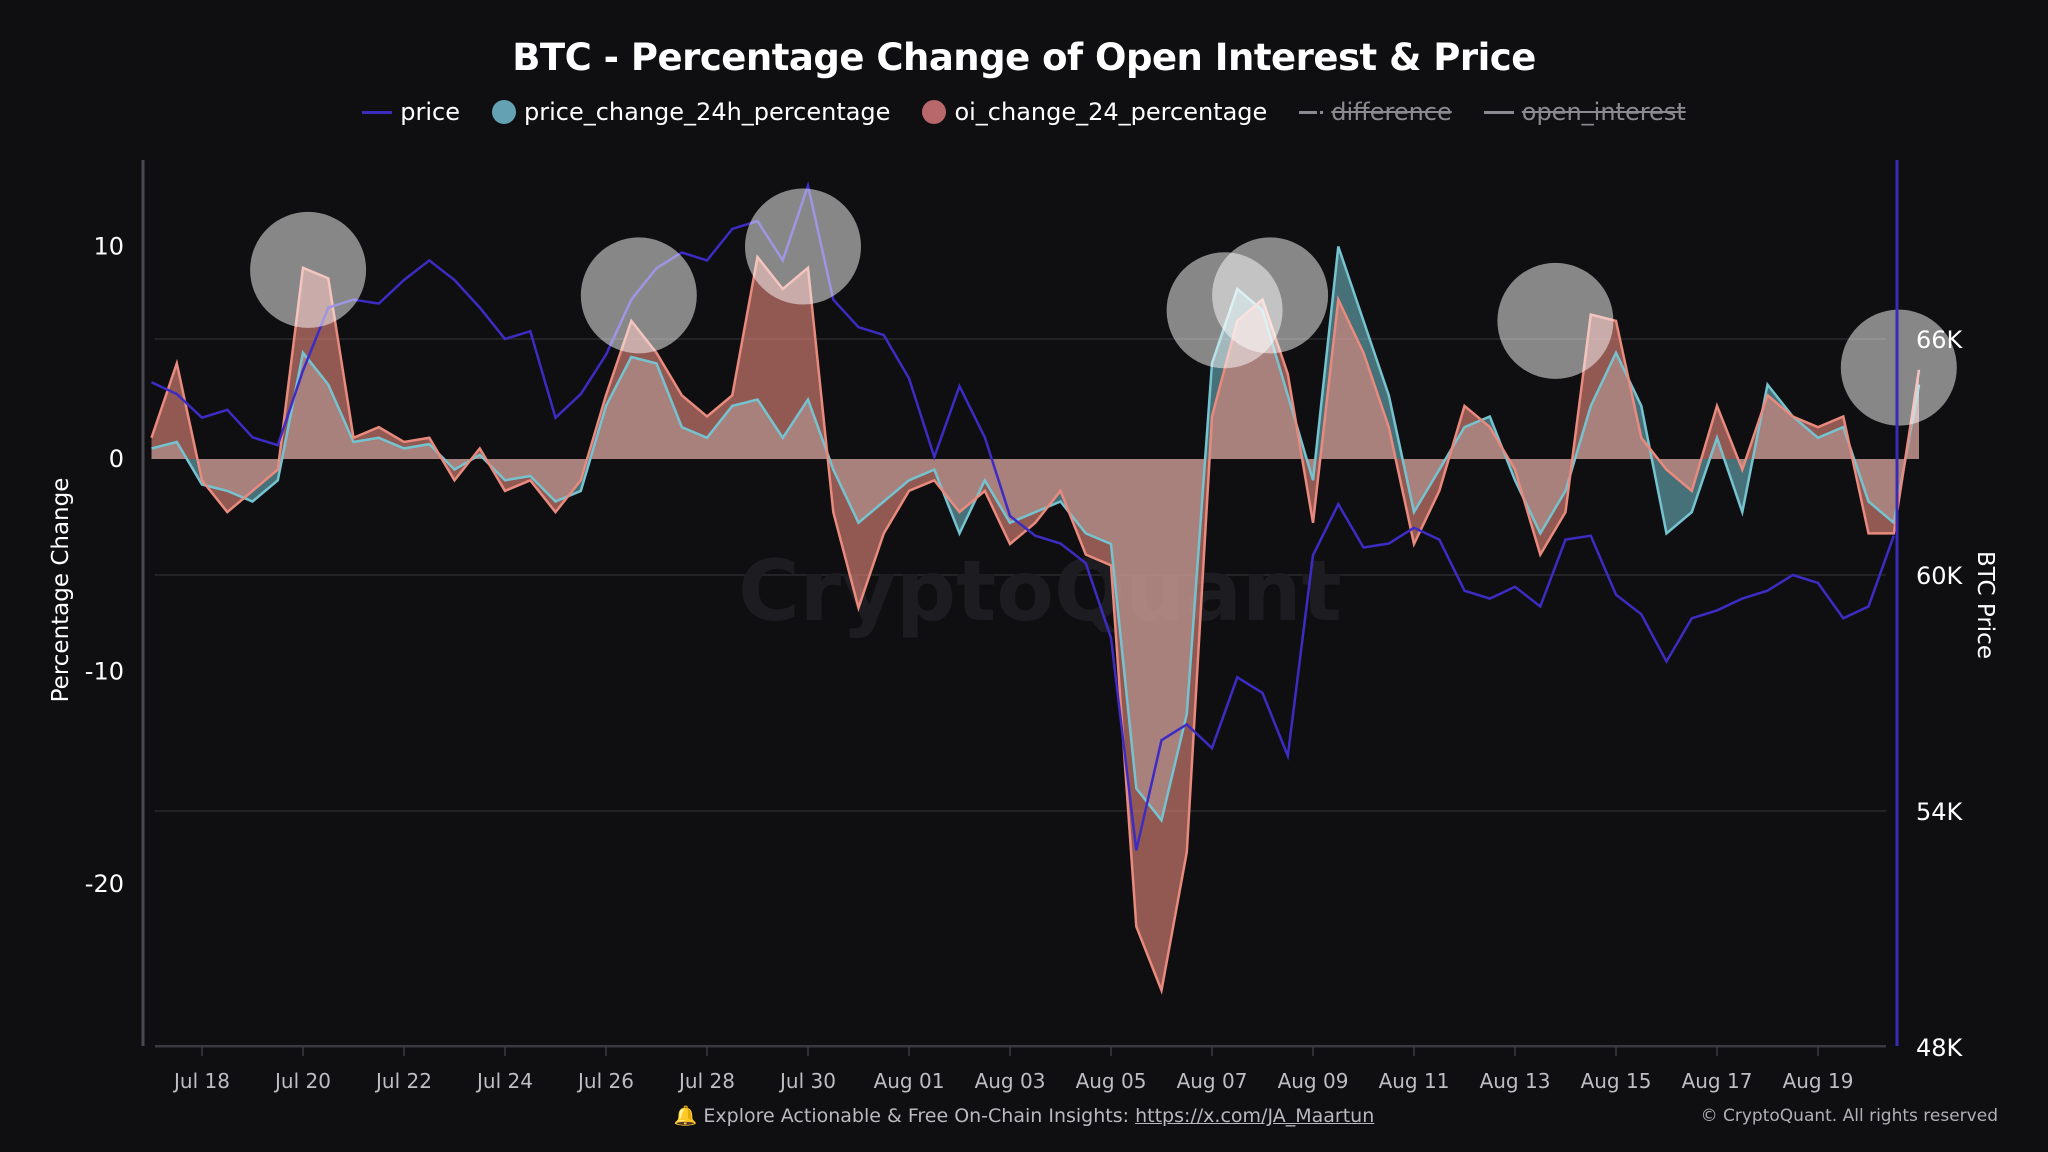  I want to click on y-tick-label: -10, so click(104, 672).